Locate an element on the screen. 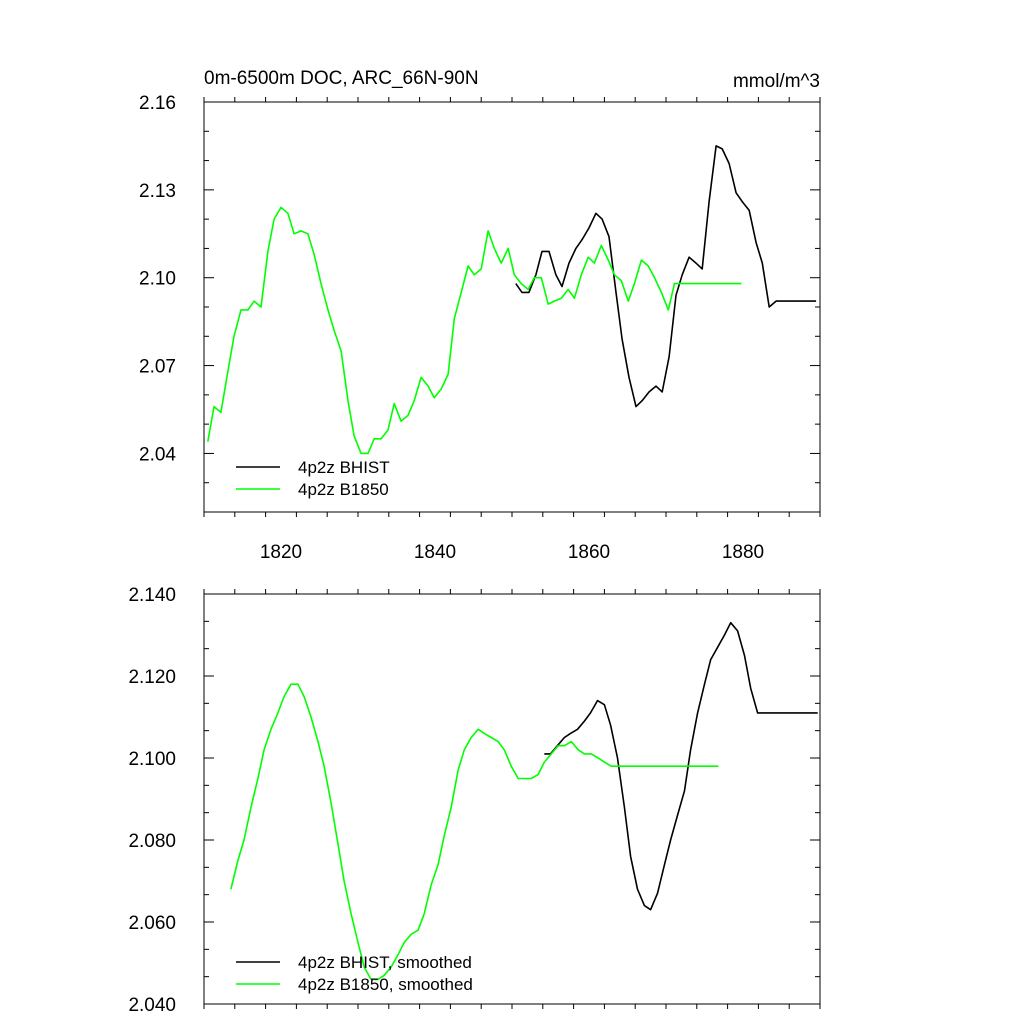 The width and height of the screenshot is (1024, 1024). top-panel-units: mmol/m^3 is located at coordinates (776, 81).